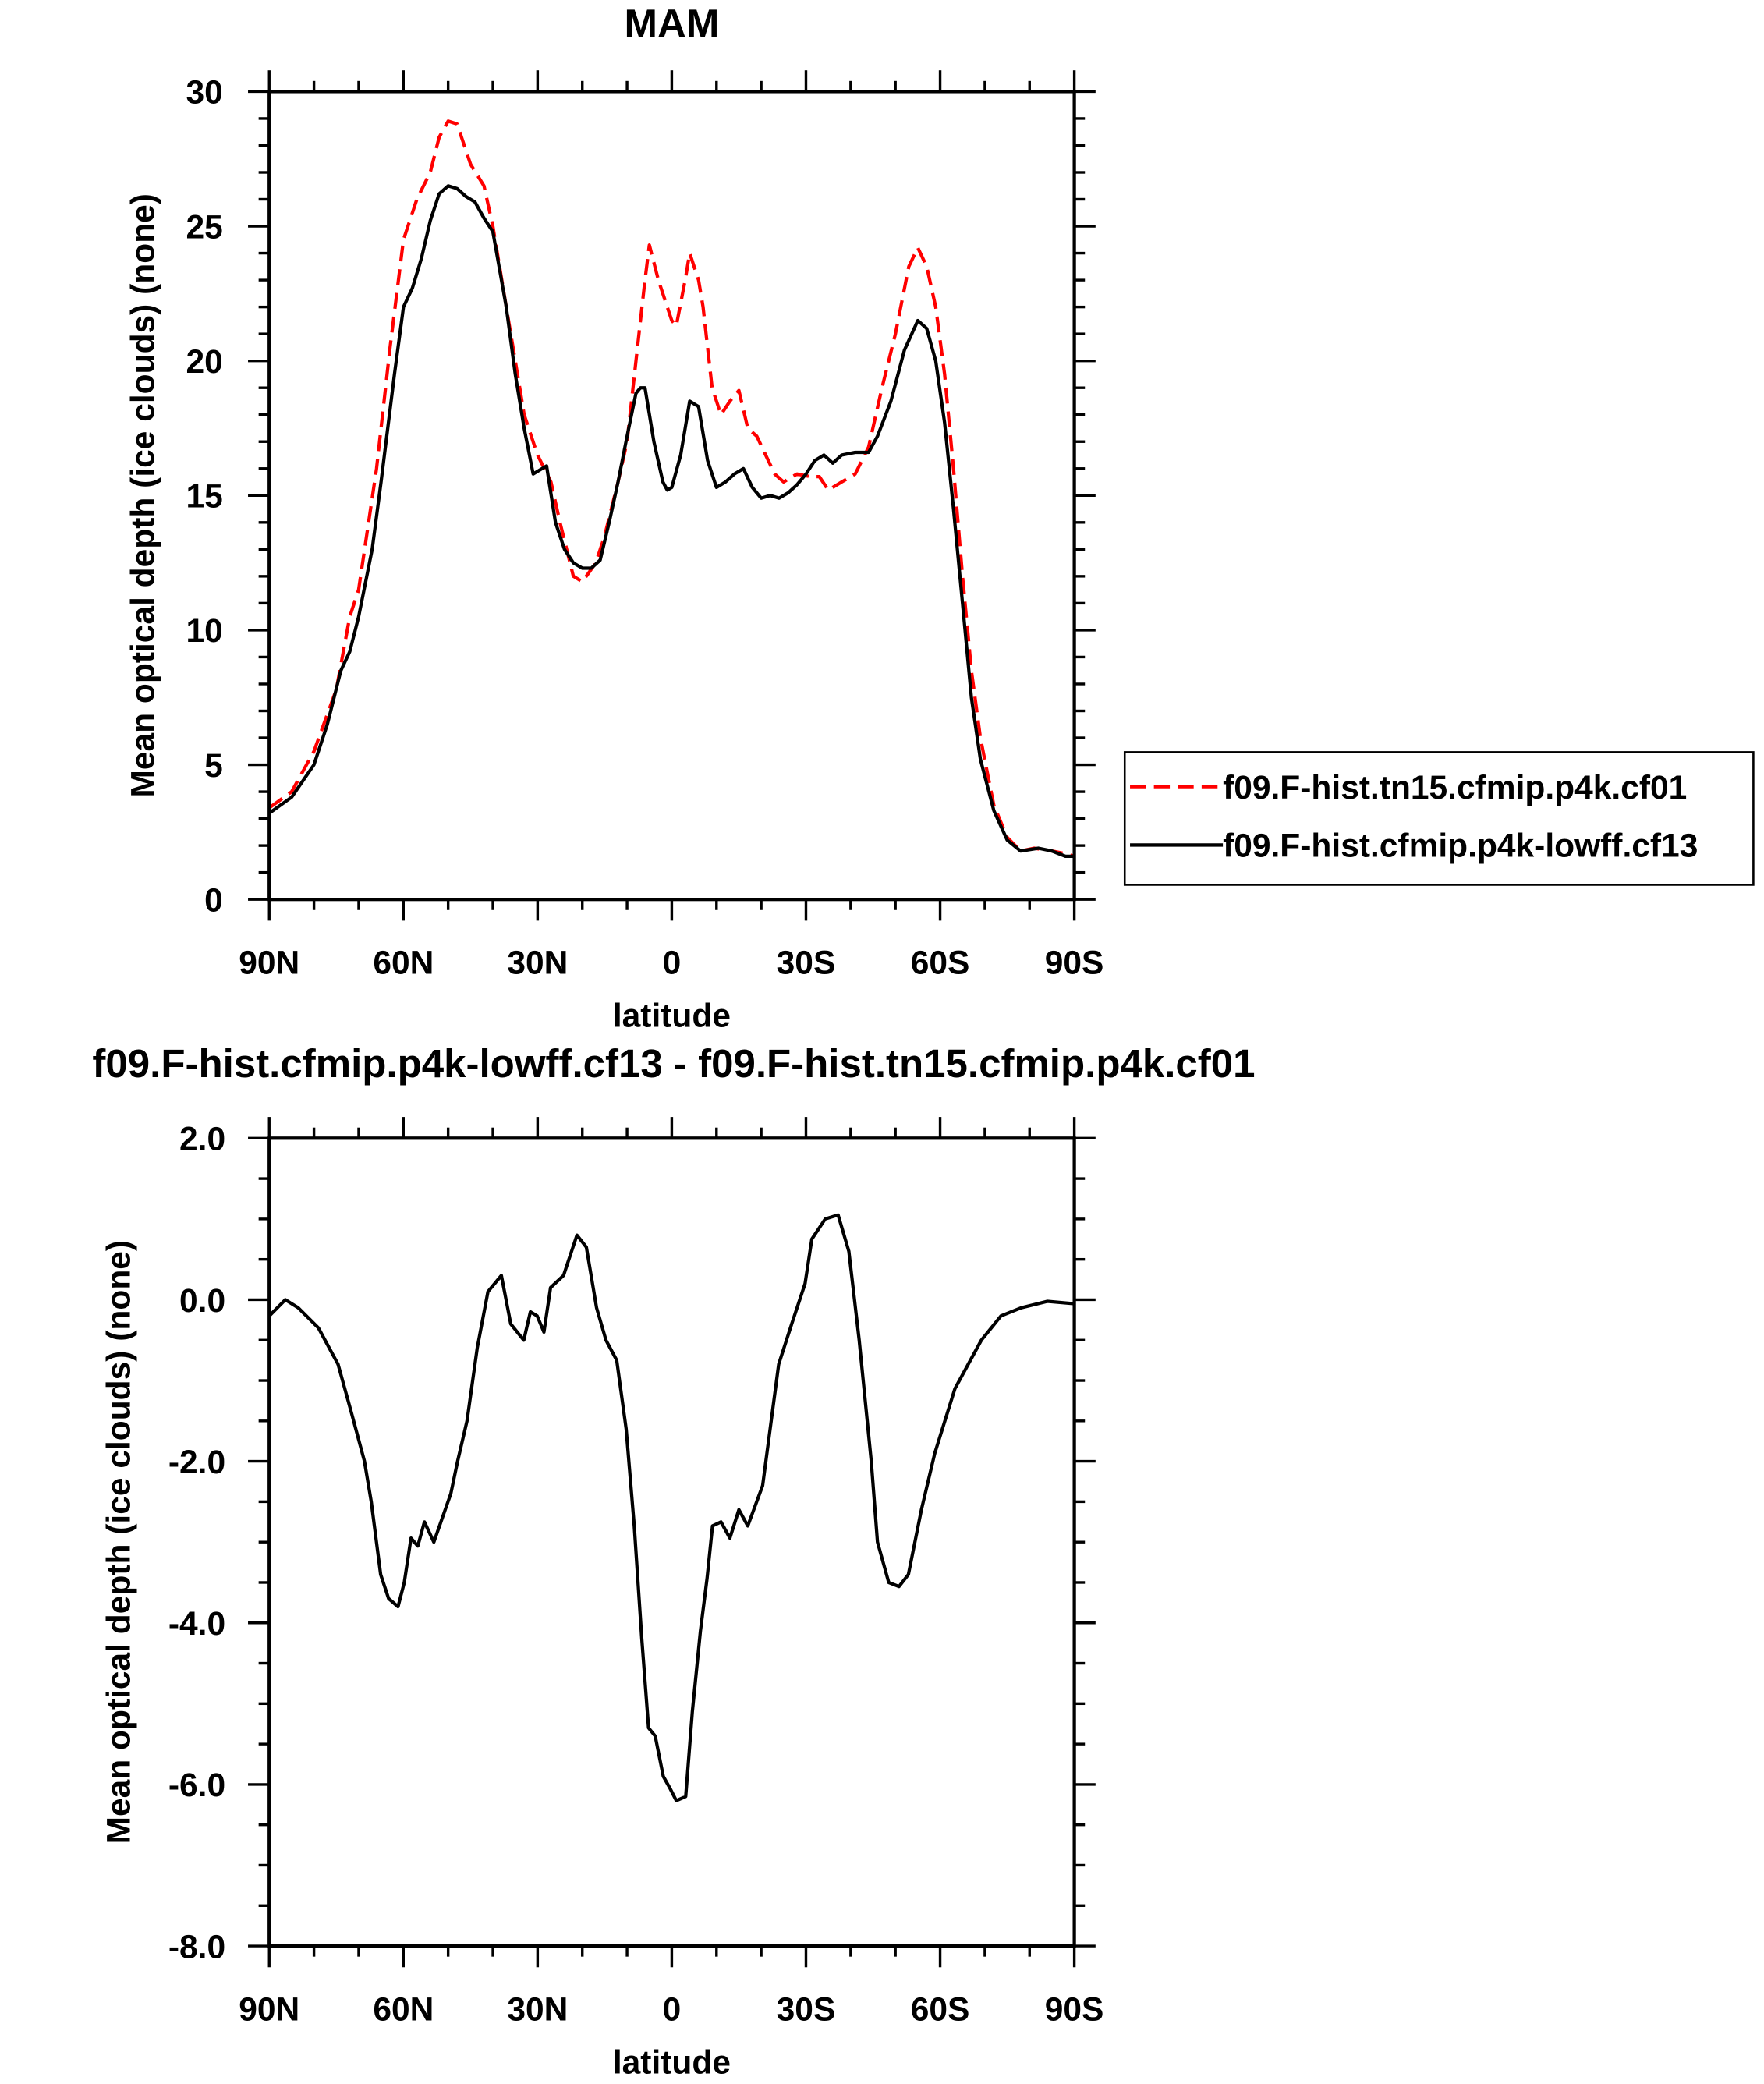  I want to click on legend-label-cf01: f09.F-hist.tn15.cfmip.p4k.cf01, so click(1455, 788).